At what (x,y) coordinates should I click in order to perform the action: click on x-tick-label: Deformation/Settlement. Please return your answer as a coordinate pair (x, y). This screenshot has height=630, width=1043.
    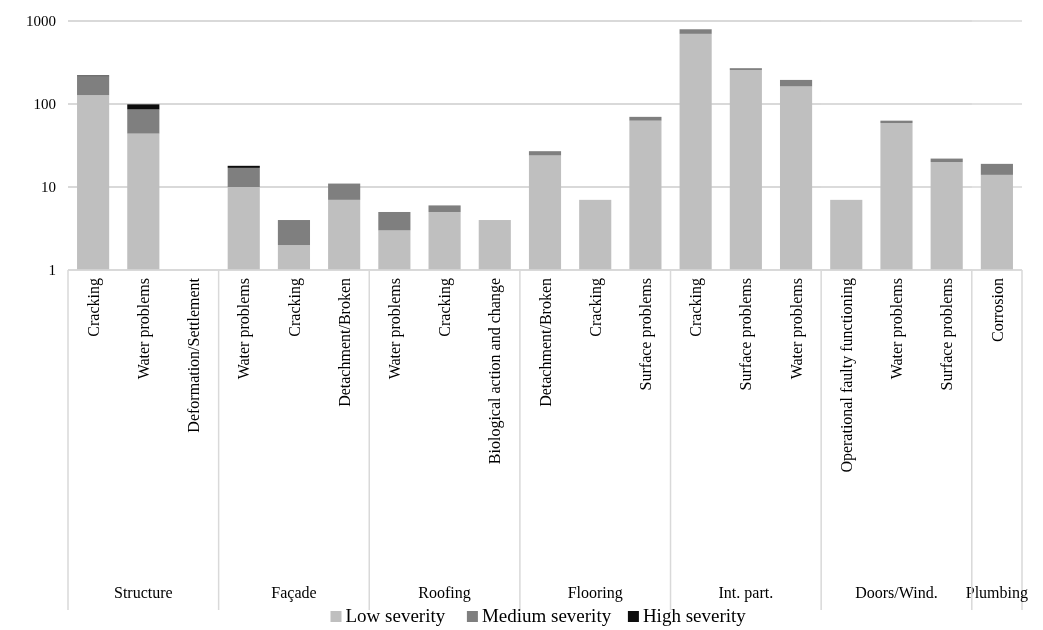
    Looking at the image, I should click on (194, 355).